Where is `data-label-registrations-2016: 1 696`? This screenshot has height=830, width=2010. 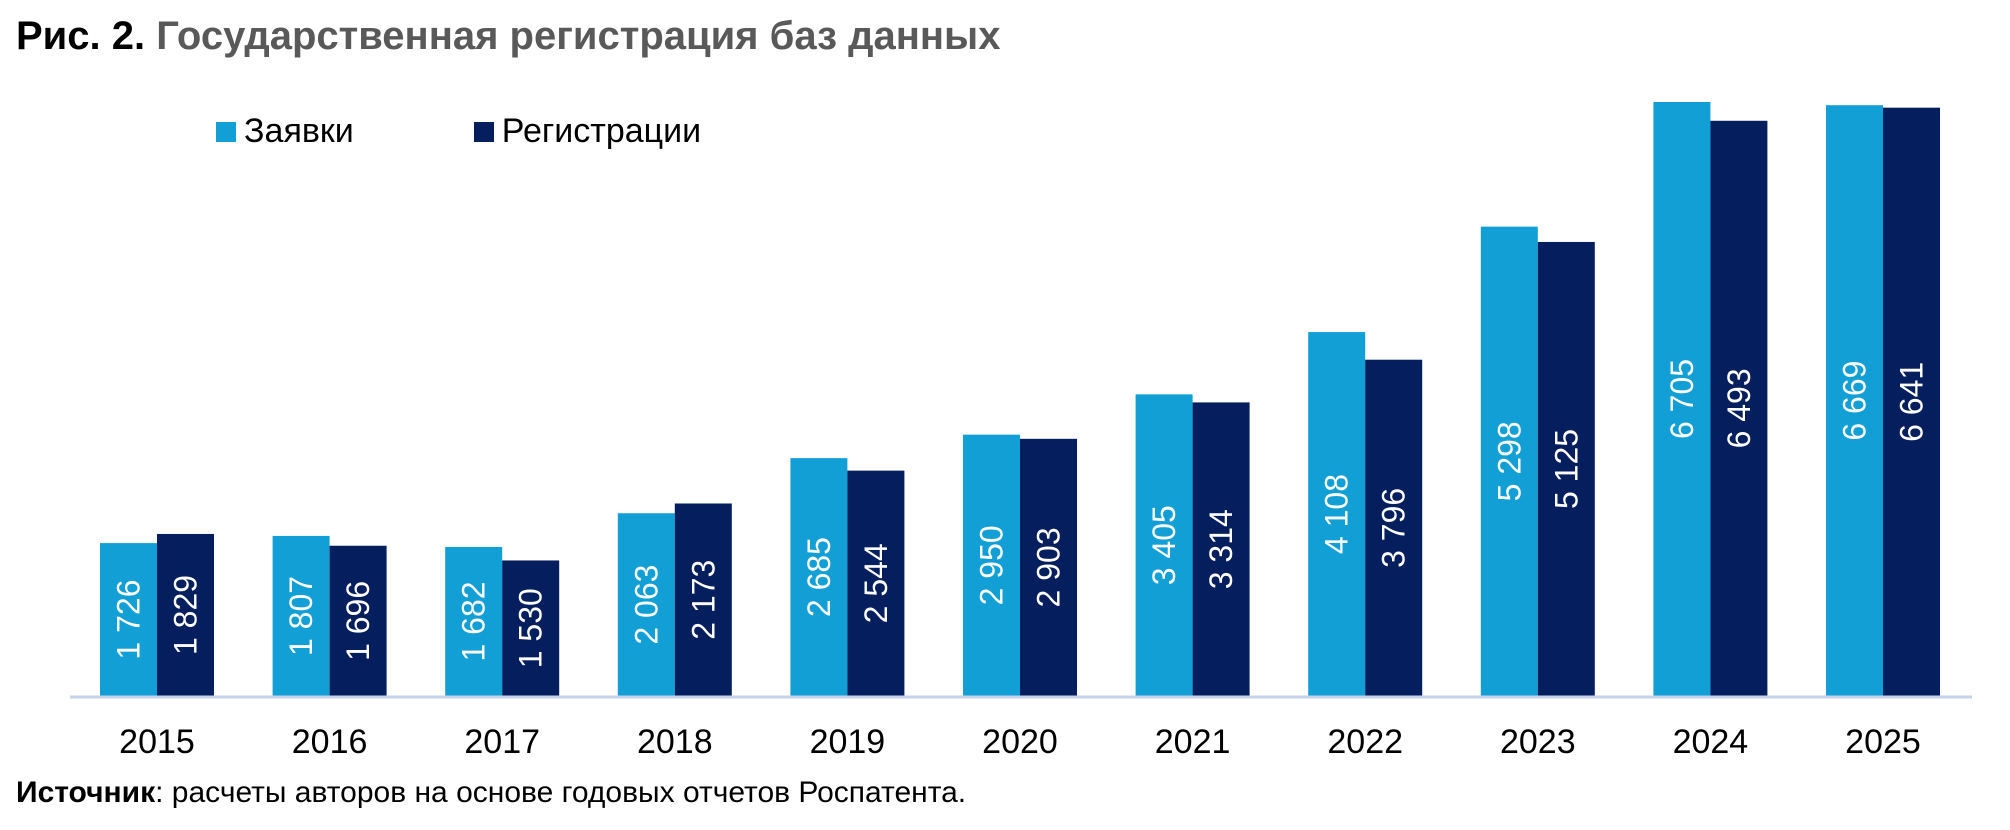 data-label-registrations-2016: 1 696 is located at coordinates (358, 621).